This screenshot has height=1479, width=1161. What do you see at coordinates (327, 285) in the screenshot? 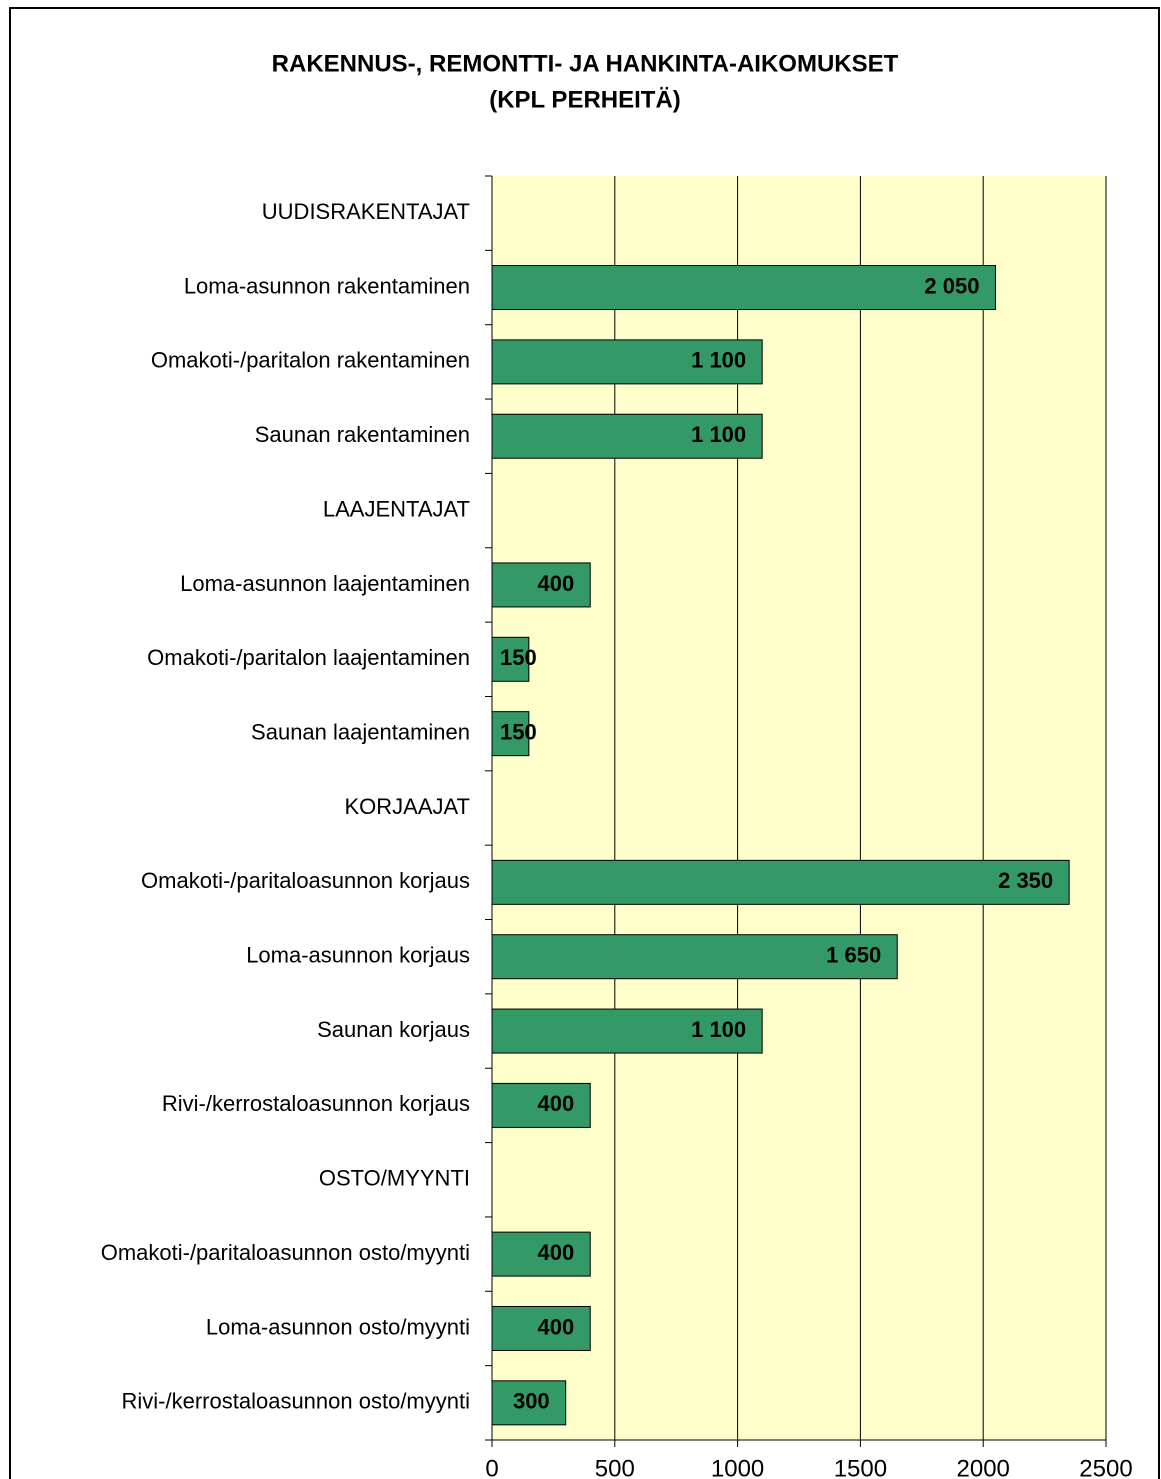
I see `y-tick-label: Loma-asunnon rakentaminen` at bounding box center [327, 285].